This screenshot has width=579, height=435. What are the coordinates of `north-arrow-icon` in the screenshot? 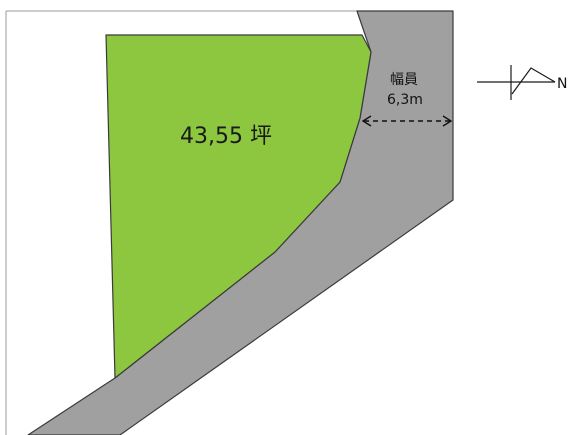 It's located at (516, 82).